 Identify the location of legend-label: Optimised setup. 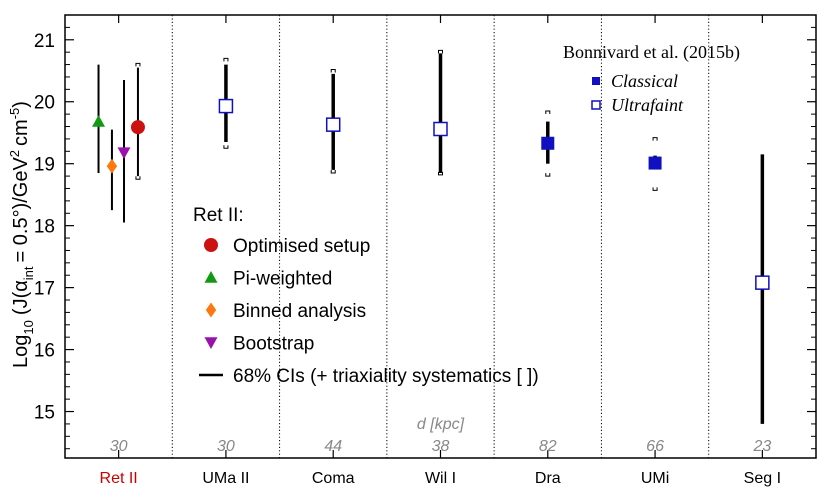
(301, 246).